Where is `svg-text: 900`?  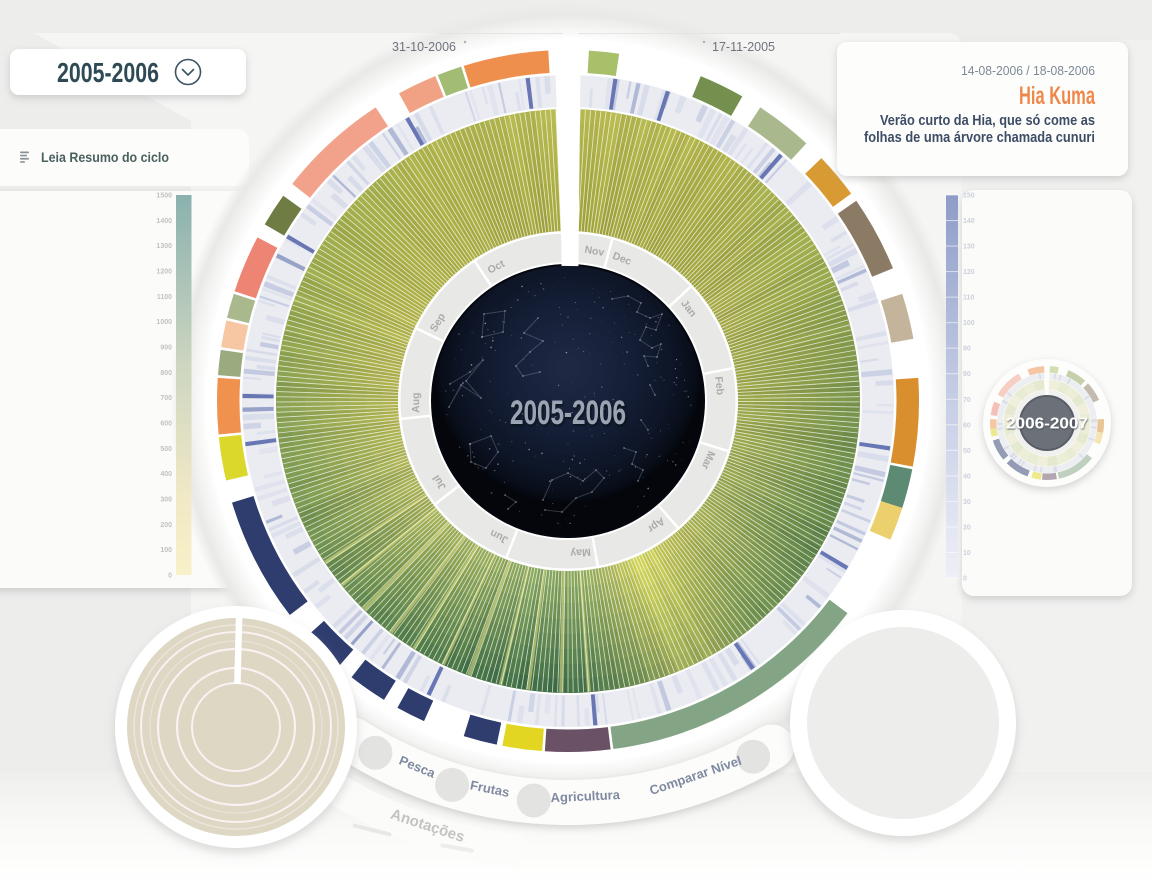
svg-text: 900 is located at coordinates (166, 348).